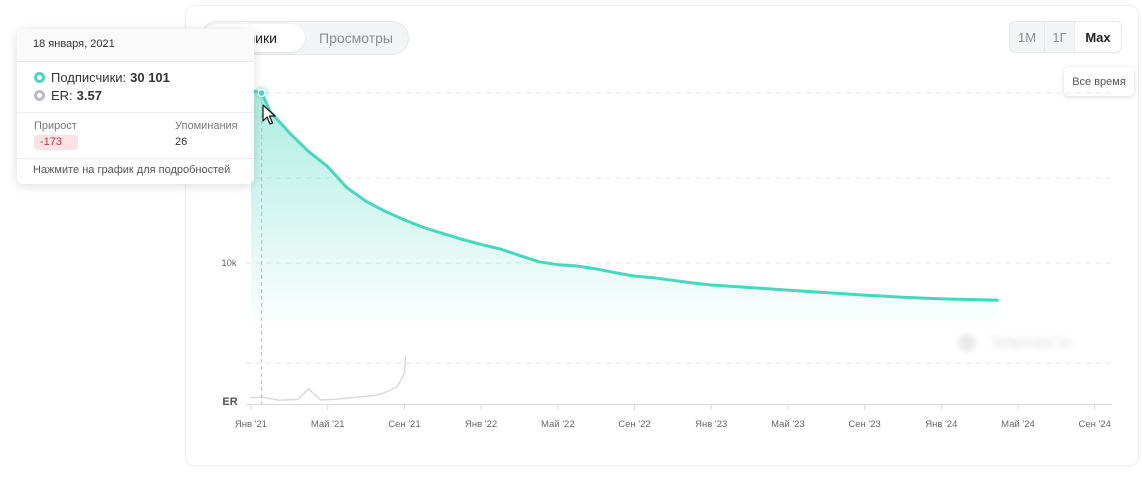 The height and width of the screenshot is (481, 1142). Describe the element at coordinates (711, 424) in the screenshot. I see `x-tick-label: Янв '23` at that location.